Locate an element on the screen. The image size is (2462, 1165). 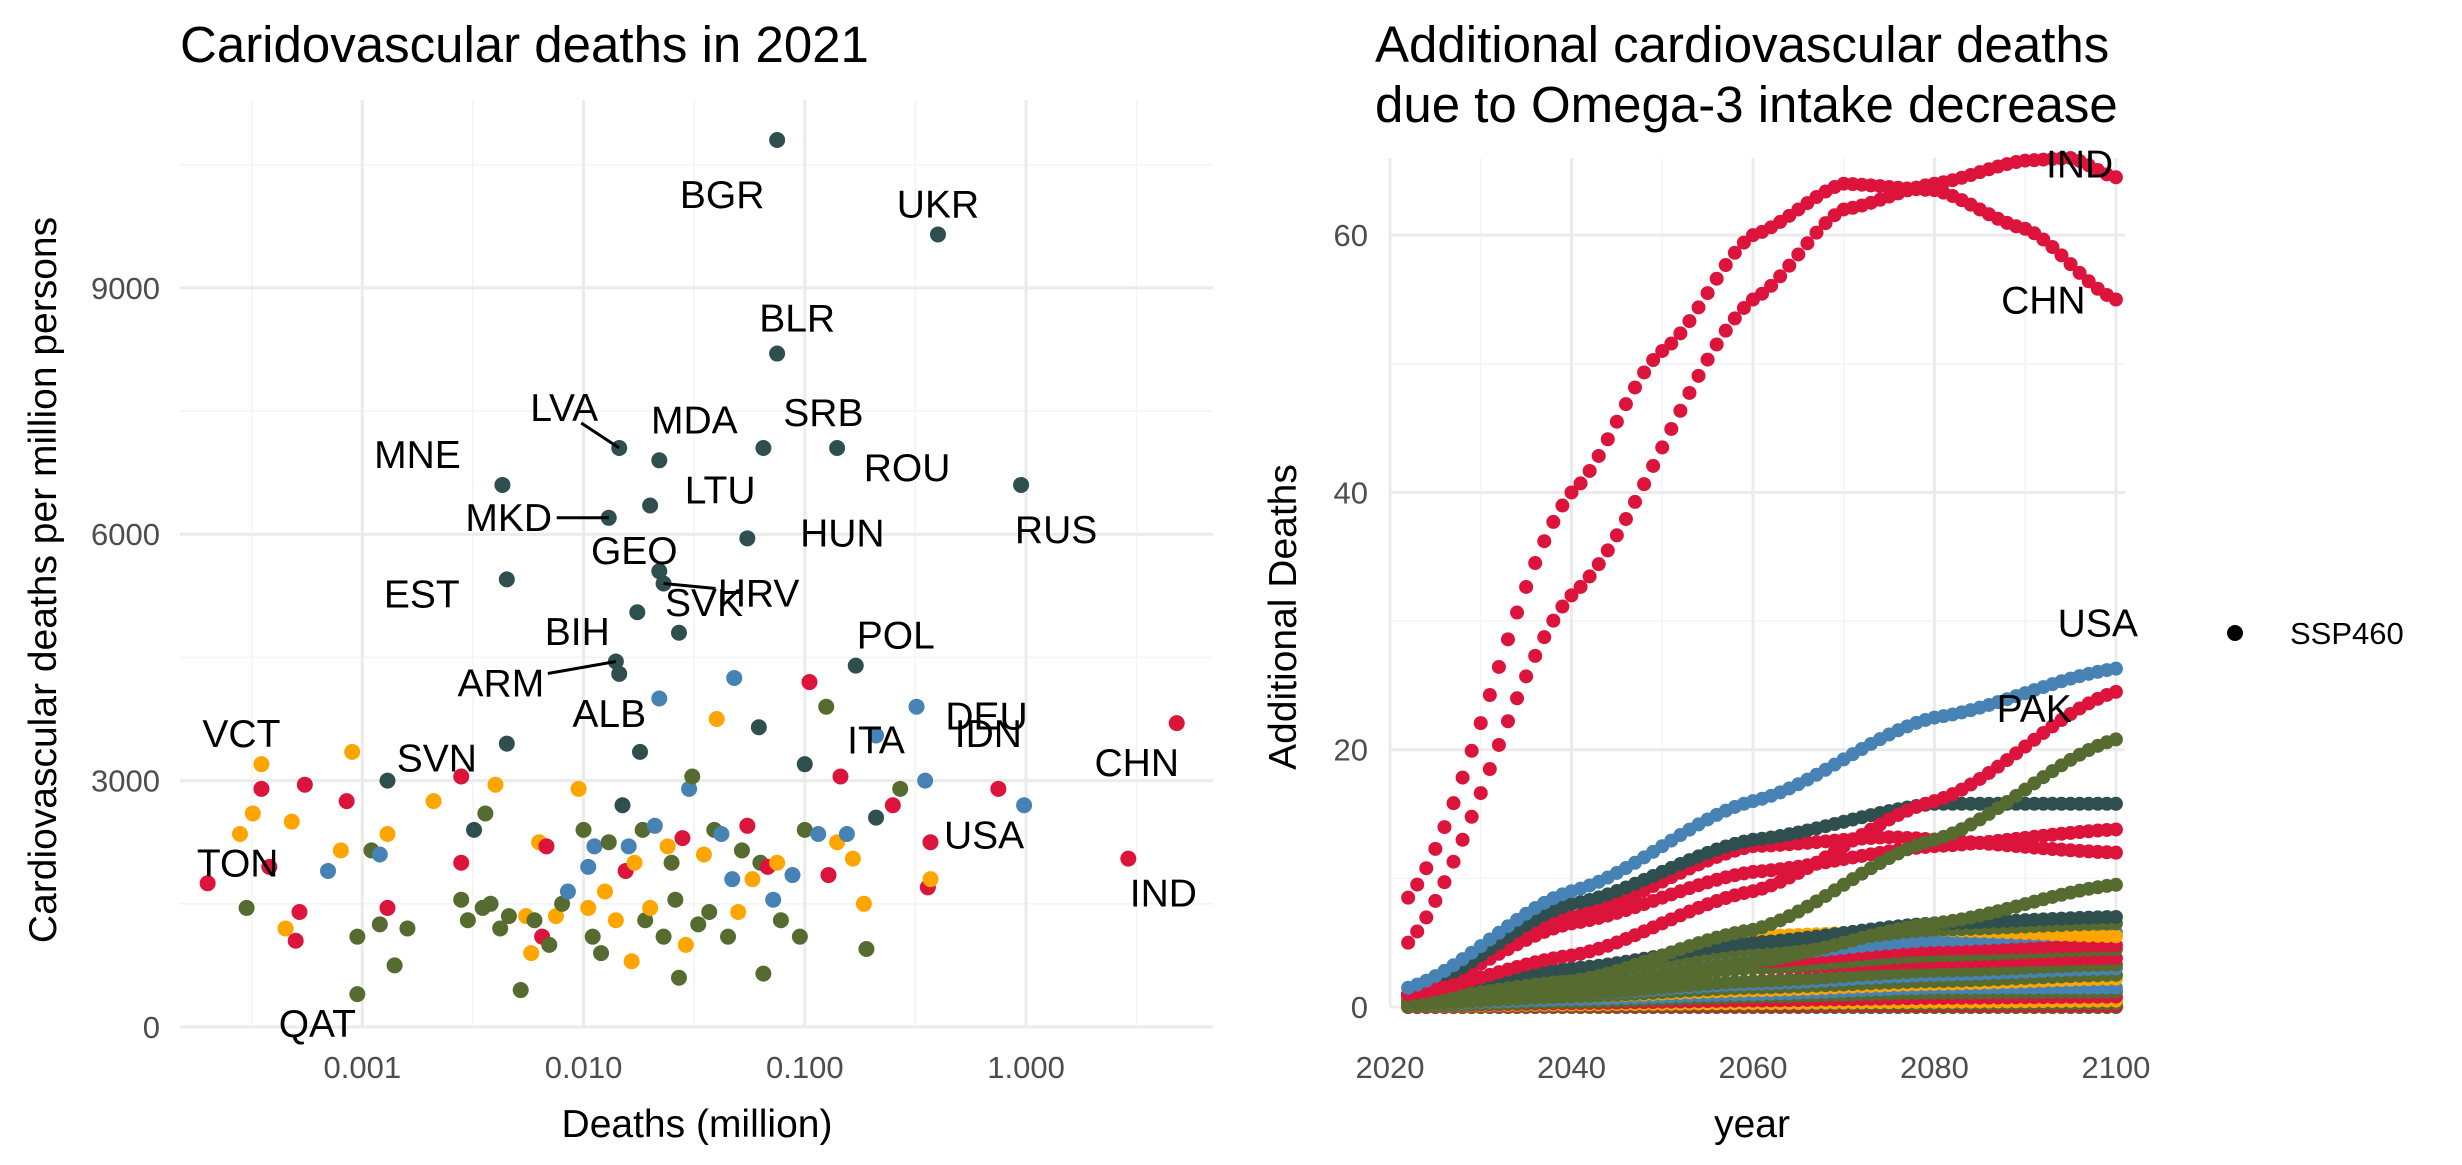
left-data-point-ton is located at coordinates (207, 883).